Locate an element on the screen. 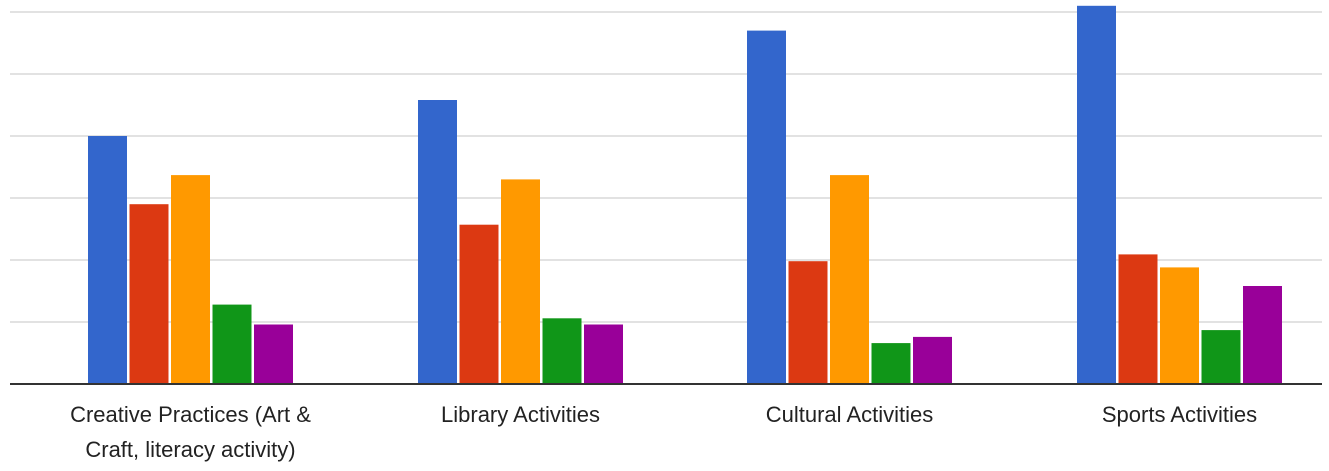  bar-s4-c4 is located at coordinates (1221, 357).